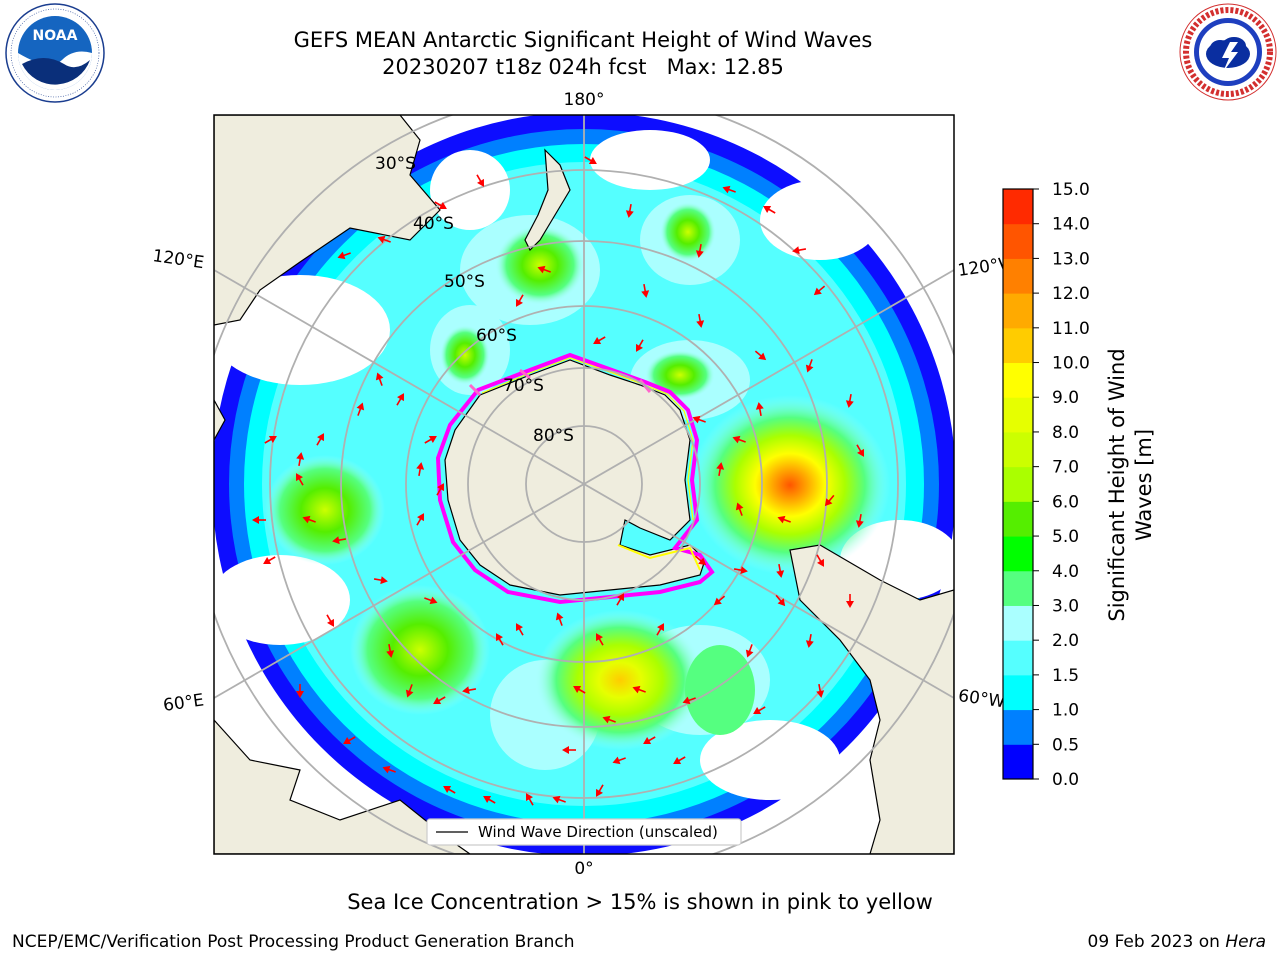  What do you see at coordinates (583, 67) in the screenshot?
I see `map-subtitle: 20230207 t18z 024h fcst Max: 12.85` at bounding box center [583, 67].